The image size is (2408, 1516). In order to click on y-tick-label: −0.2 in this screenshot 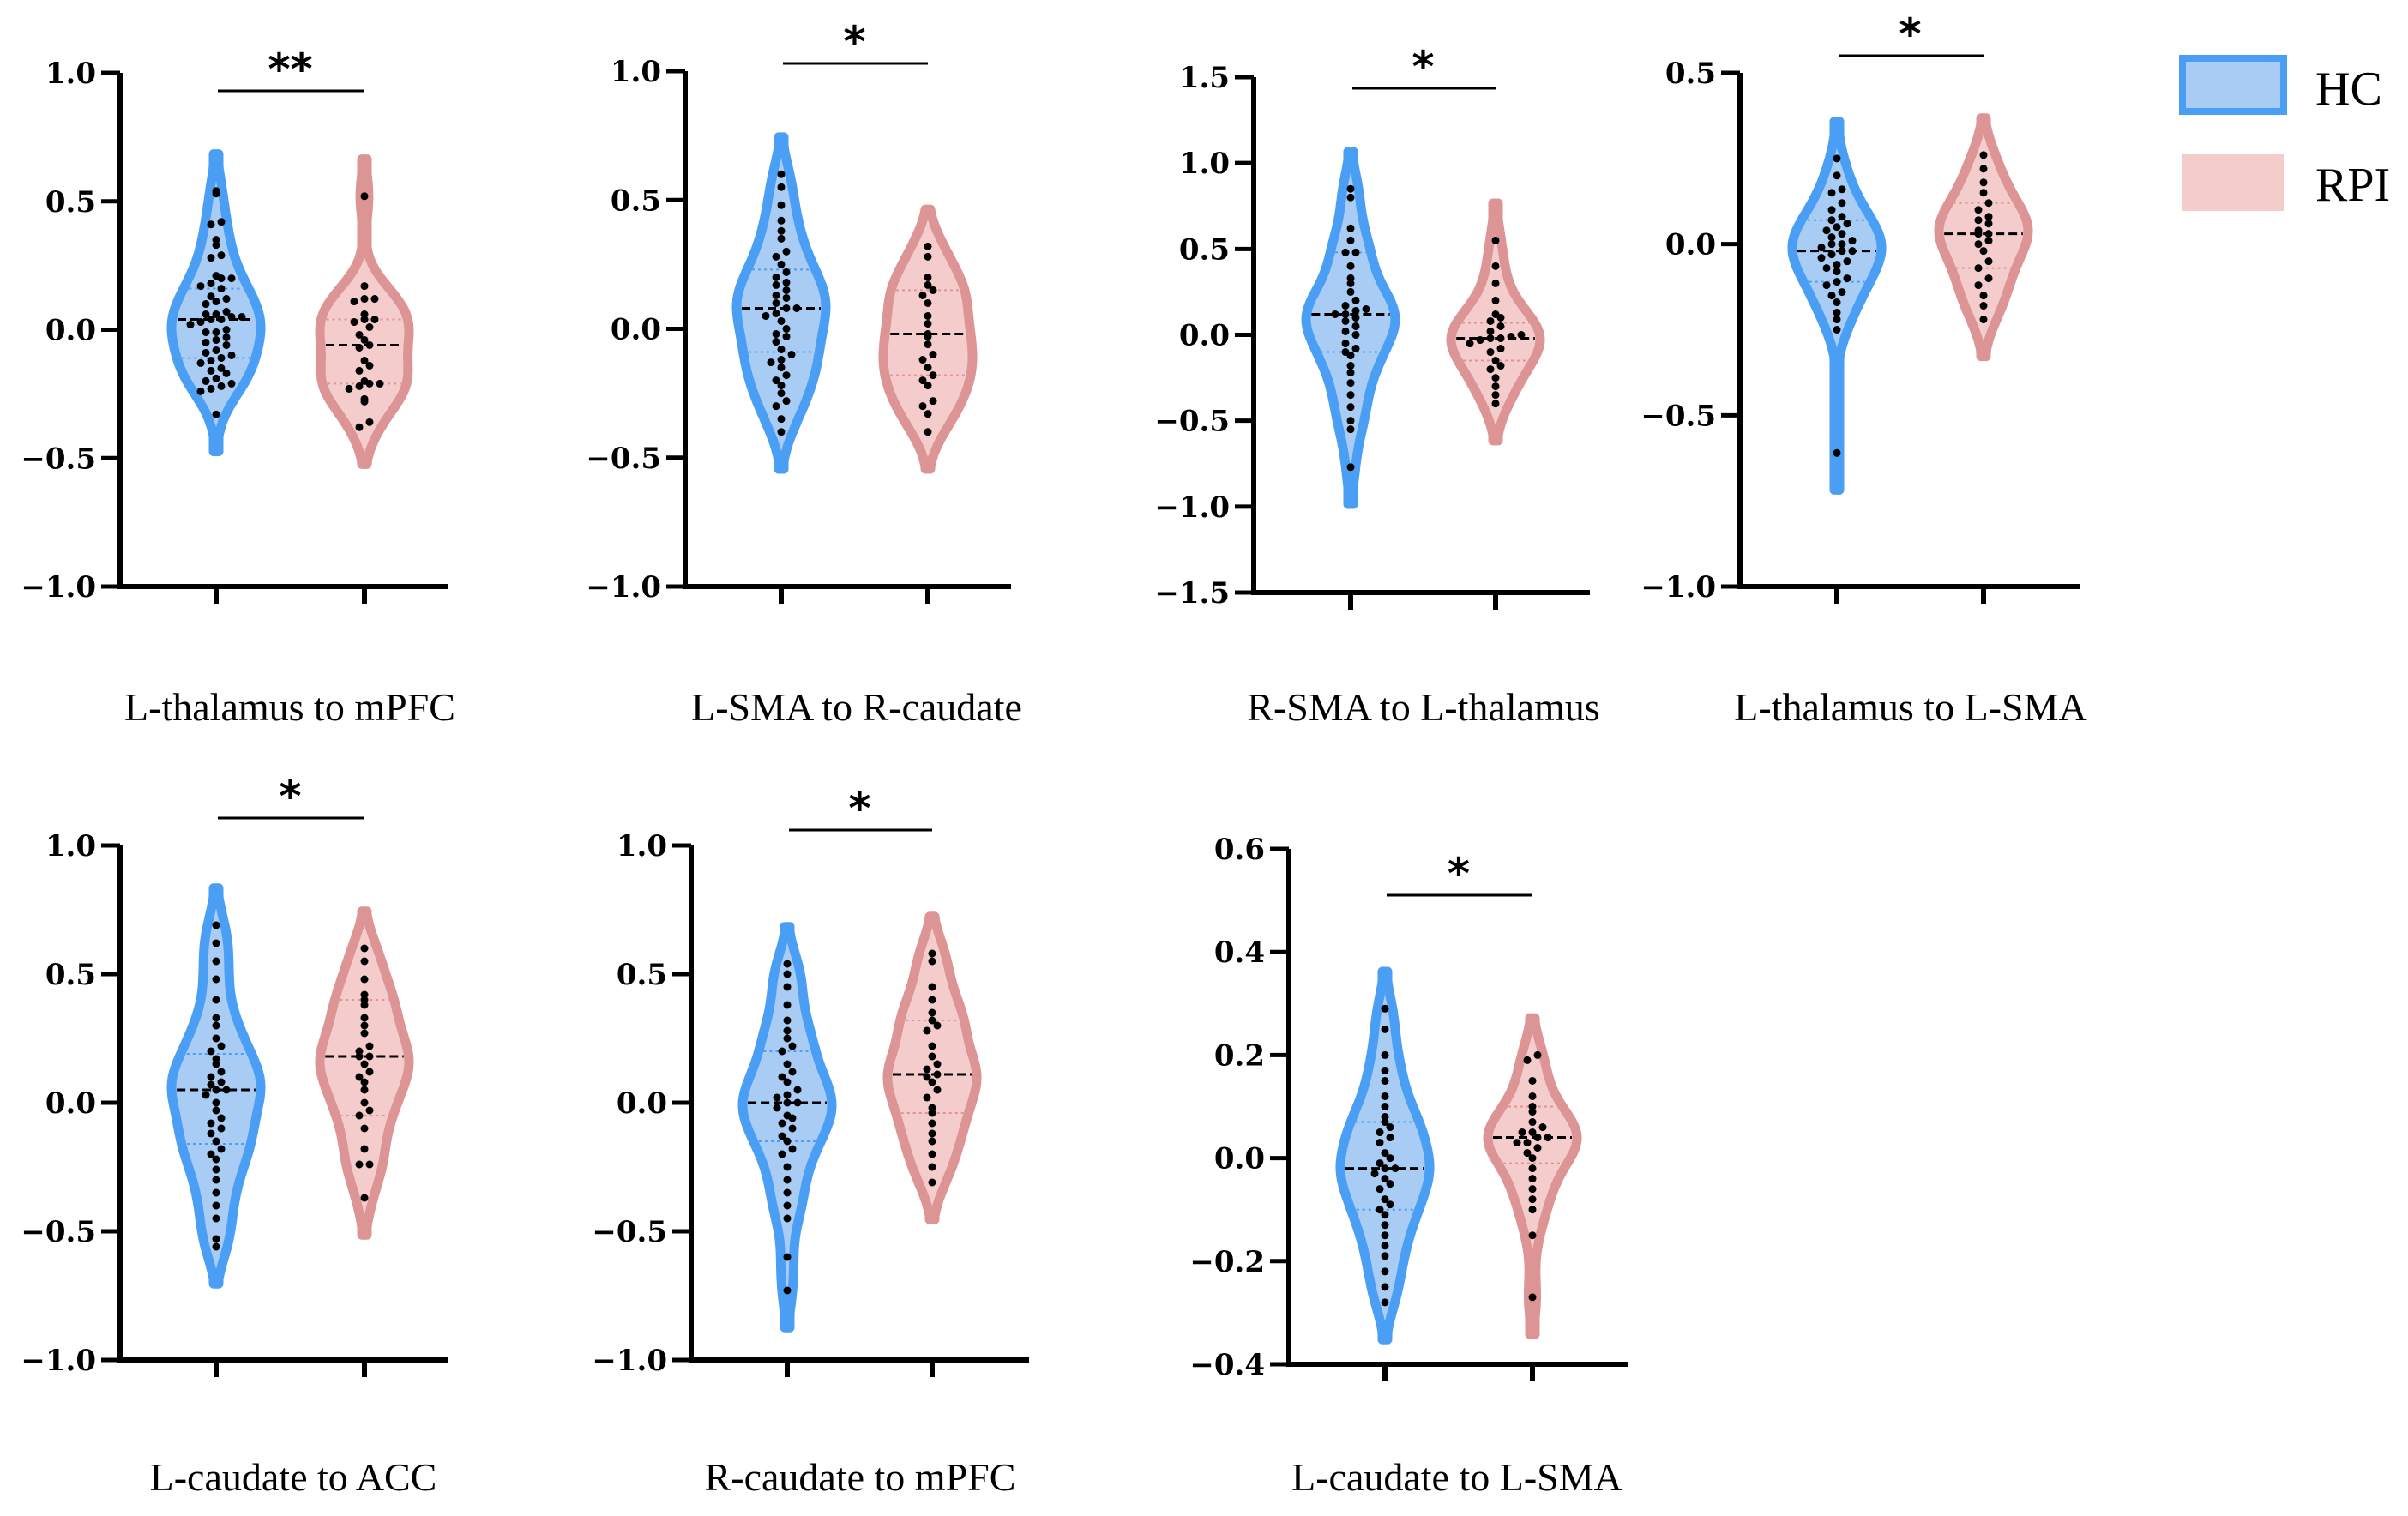, I will do `click(1227, 1262)`.